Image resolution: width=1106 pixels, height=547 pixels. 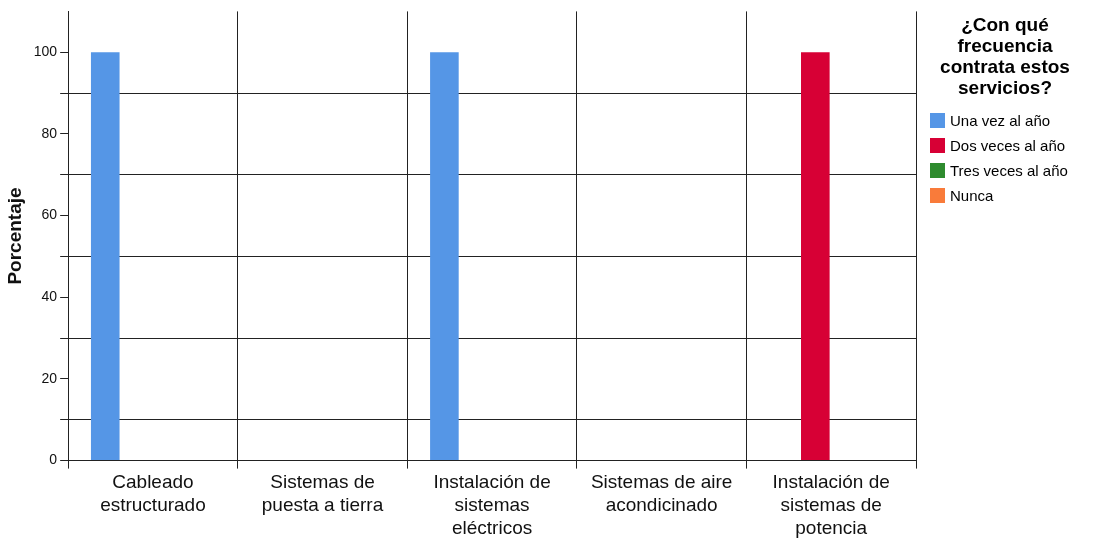 What do you see at coordinates (1009, 170) in the screenshot?
I see `legend-label: Tres veces al año` at bounding box center [1009, 170].